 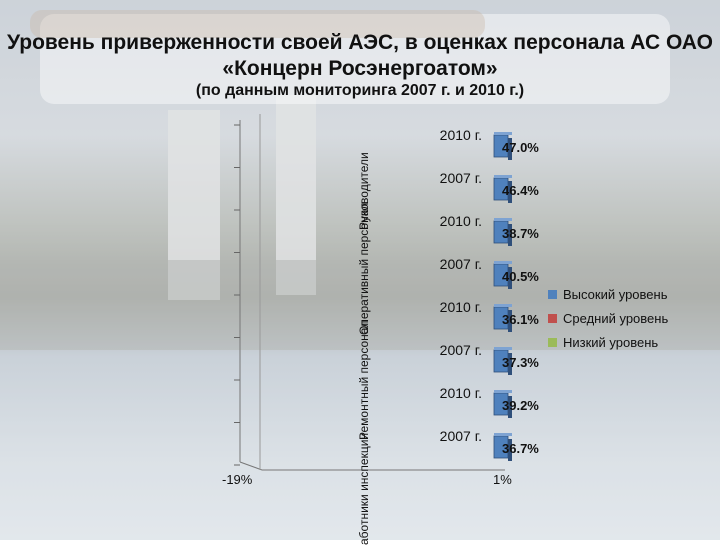 I want to click on data-label: 37.3%, so click(x=520, y=362).